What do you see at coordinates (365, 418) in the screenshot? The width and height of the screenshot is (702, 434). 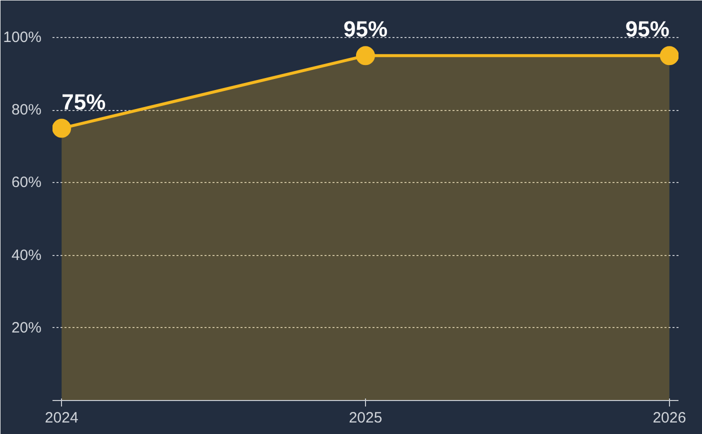 I see `x-tick-label: 2025` at bounding box center [365, 418].